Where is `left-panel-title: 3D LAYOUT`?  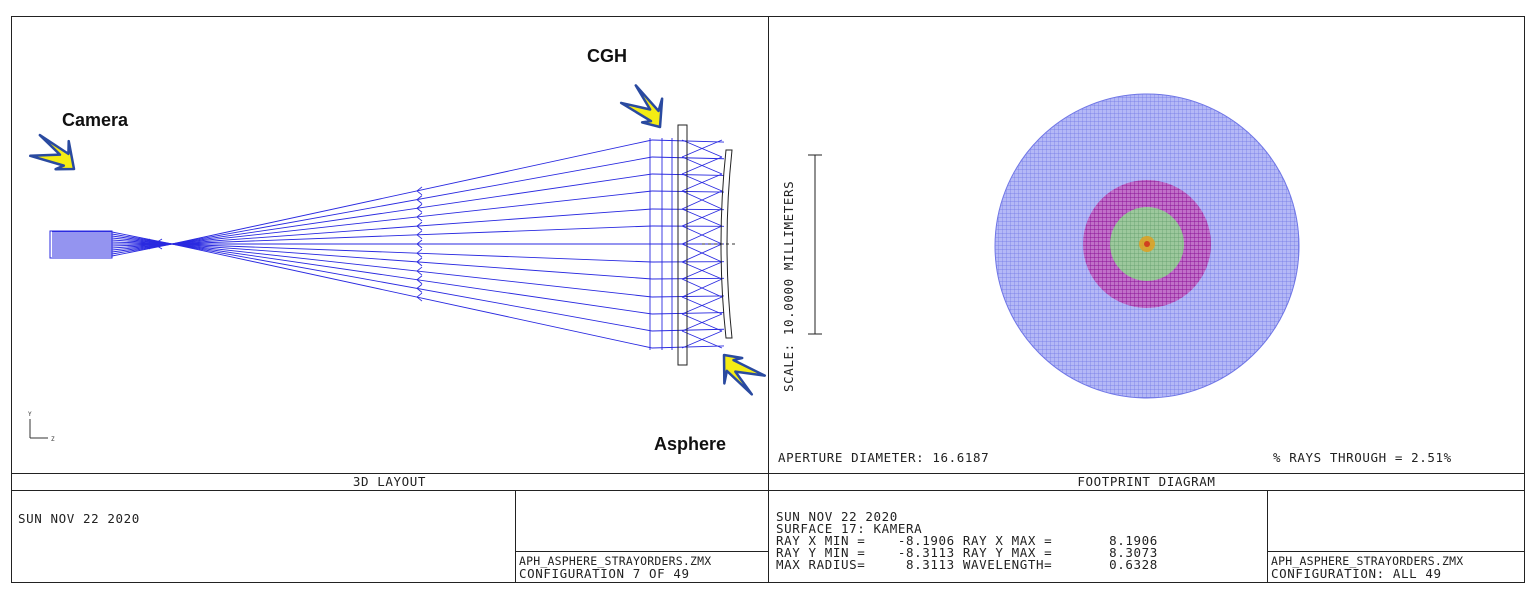 left-panel-title: 3D LAYOUT is located at coordinates (389, 481).